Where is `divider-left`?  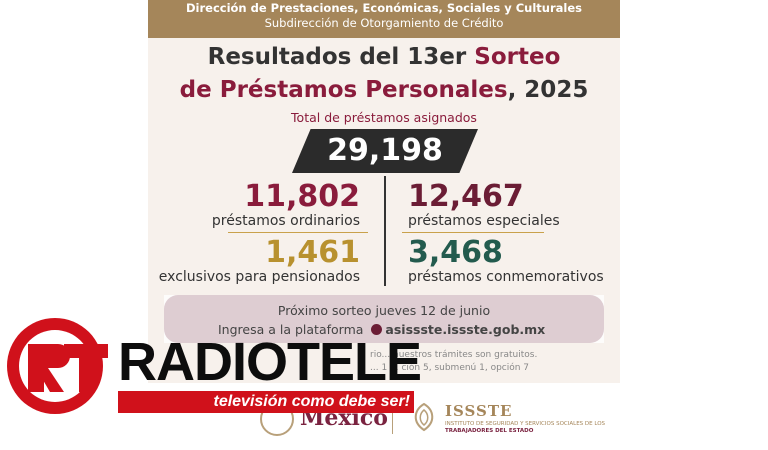
divider-left is located at coordinates (298, 232).